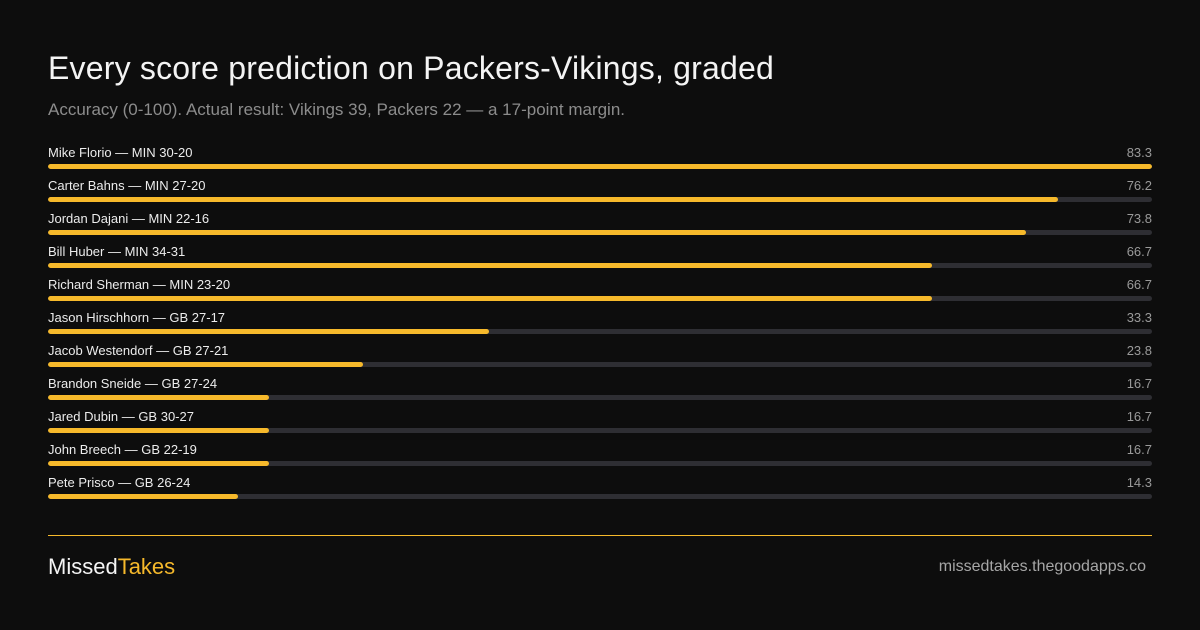  Describe the element at coordinates (138, 350) in the screenshot. I see `bar-label: Jacob Westendorf — GB 27-21` at that location.